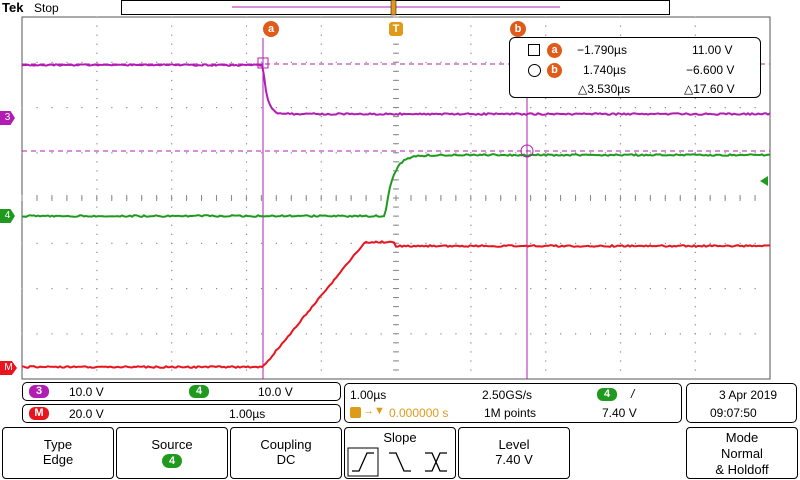 This screenshot has width=800, height=480. What do you see at coordinates (286, 444) in the screenshot?
I see `coupling-label: Coupling` at bounding box center [286, 444].